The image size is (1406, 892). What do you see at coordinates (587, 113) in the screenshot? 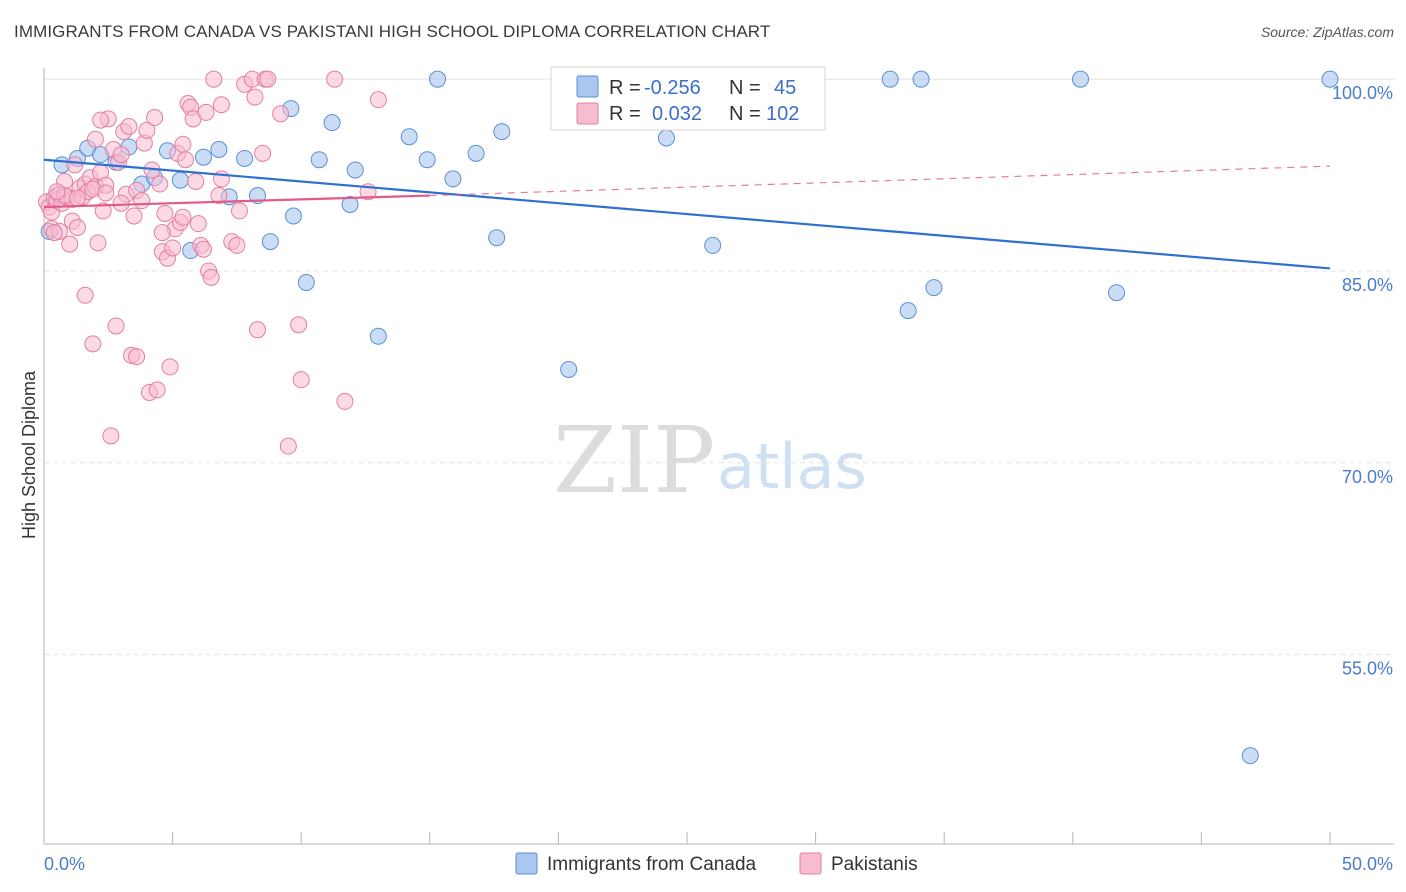
I see `legend-swatch-pakistanis` at bounding box center [587, 113].